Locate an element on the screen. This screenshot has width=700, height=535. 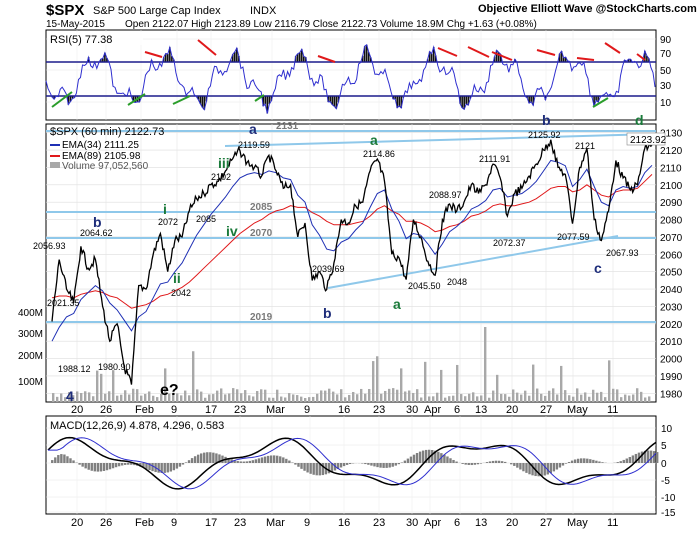
price-annotation: 2085 is located at coordinates (206, 219).